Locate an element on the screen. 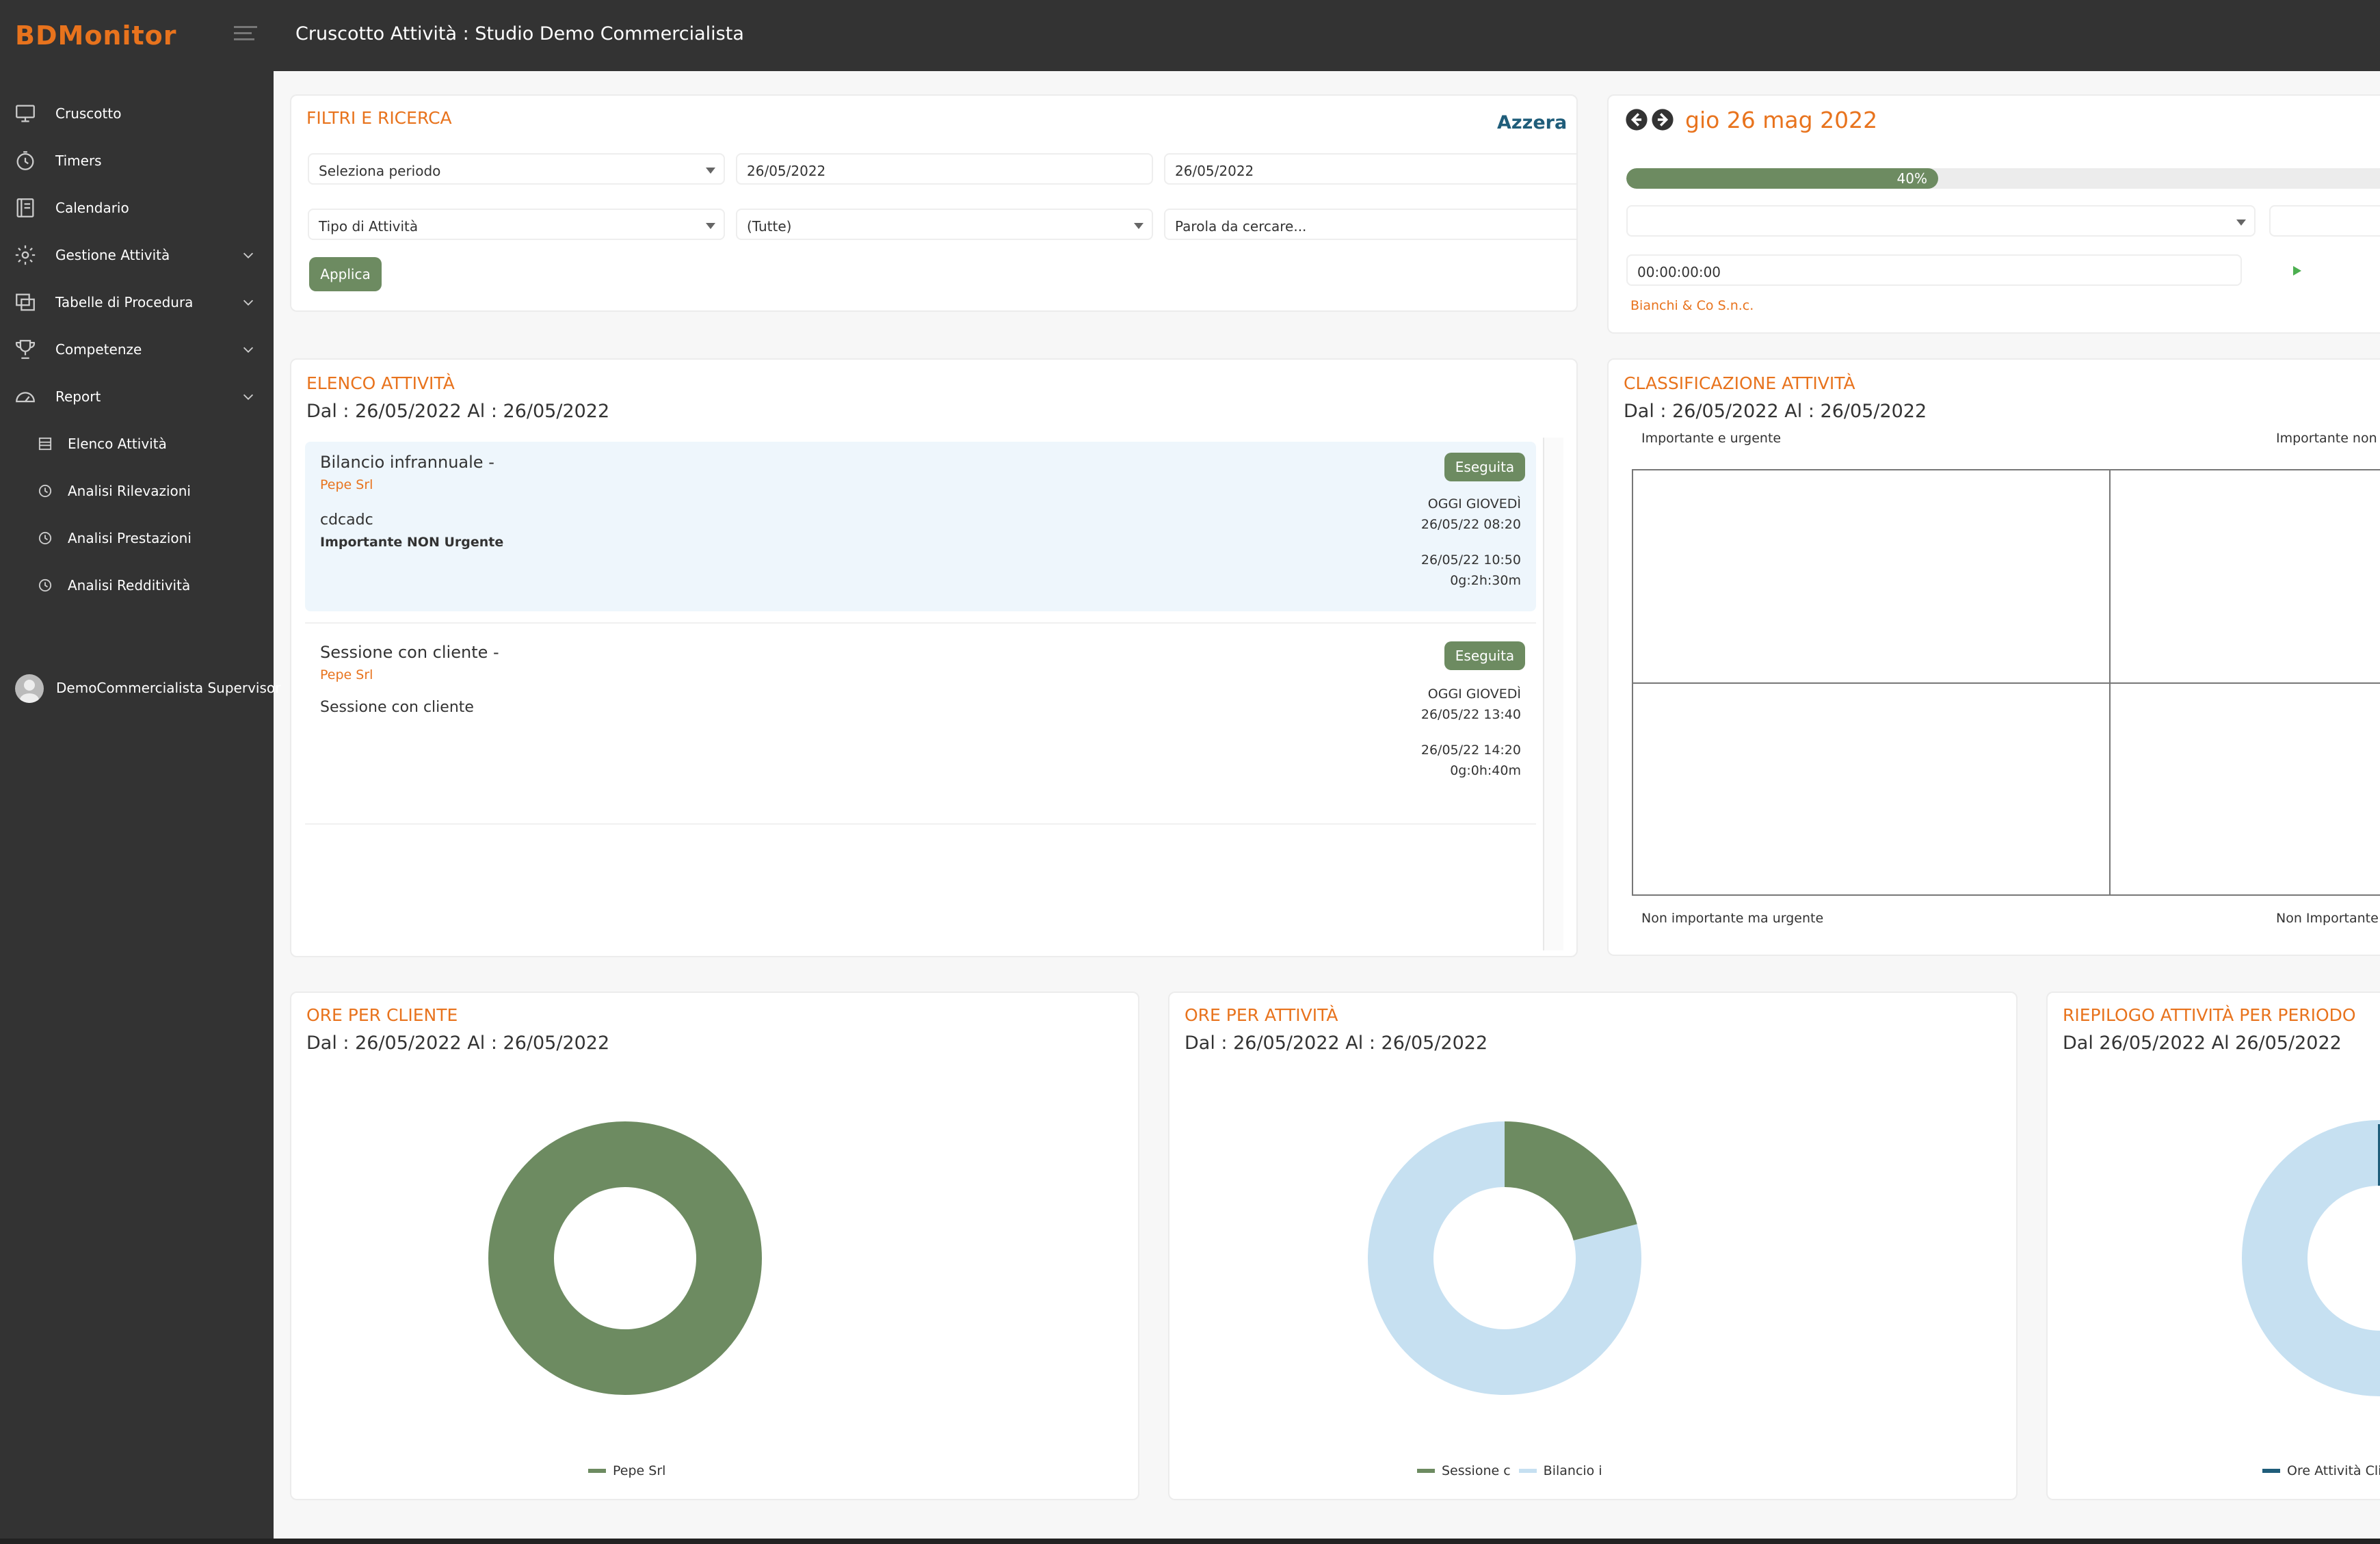 The image size is (2380, 1544). quadrant-label-not-important: Non Importante is located at coordinates (2327, 919).